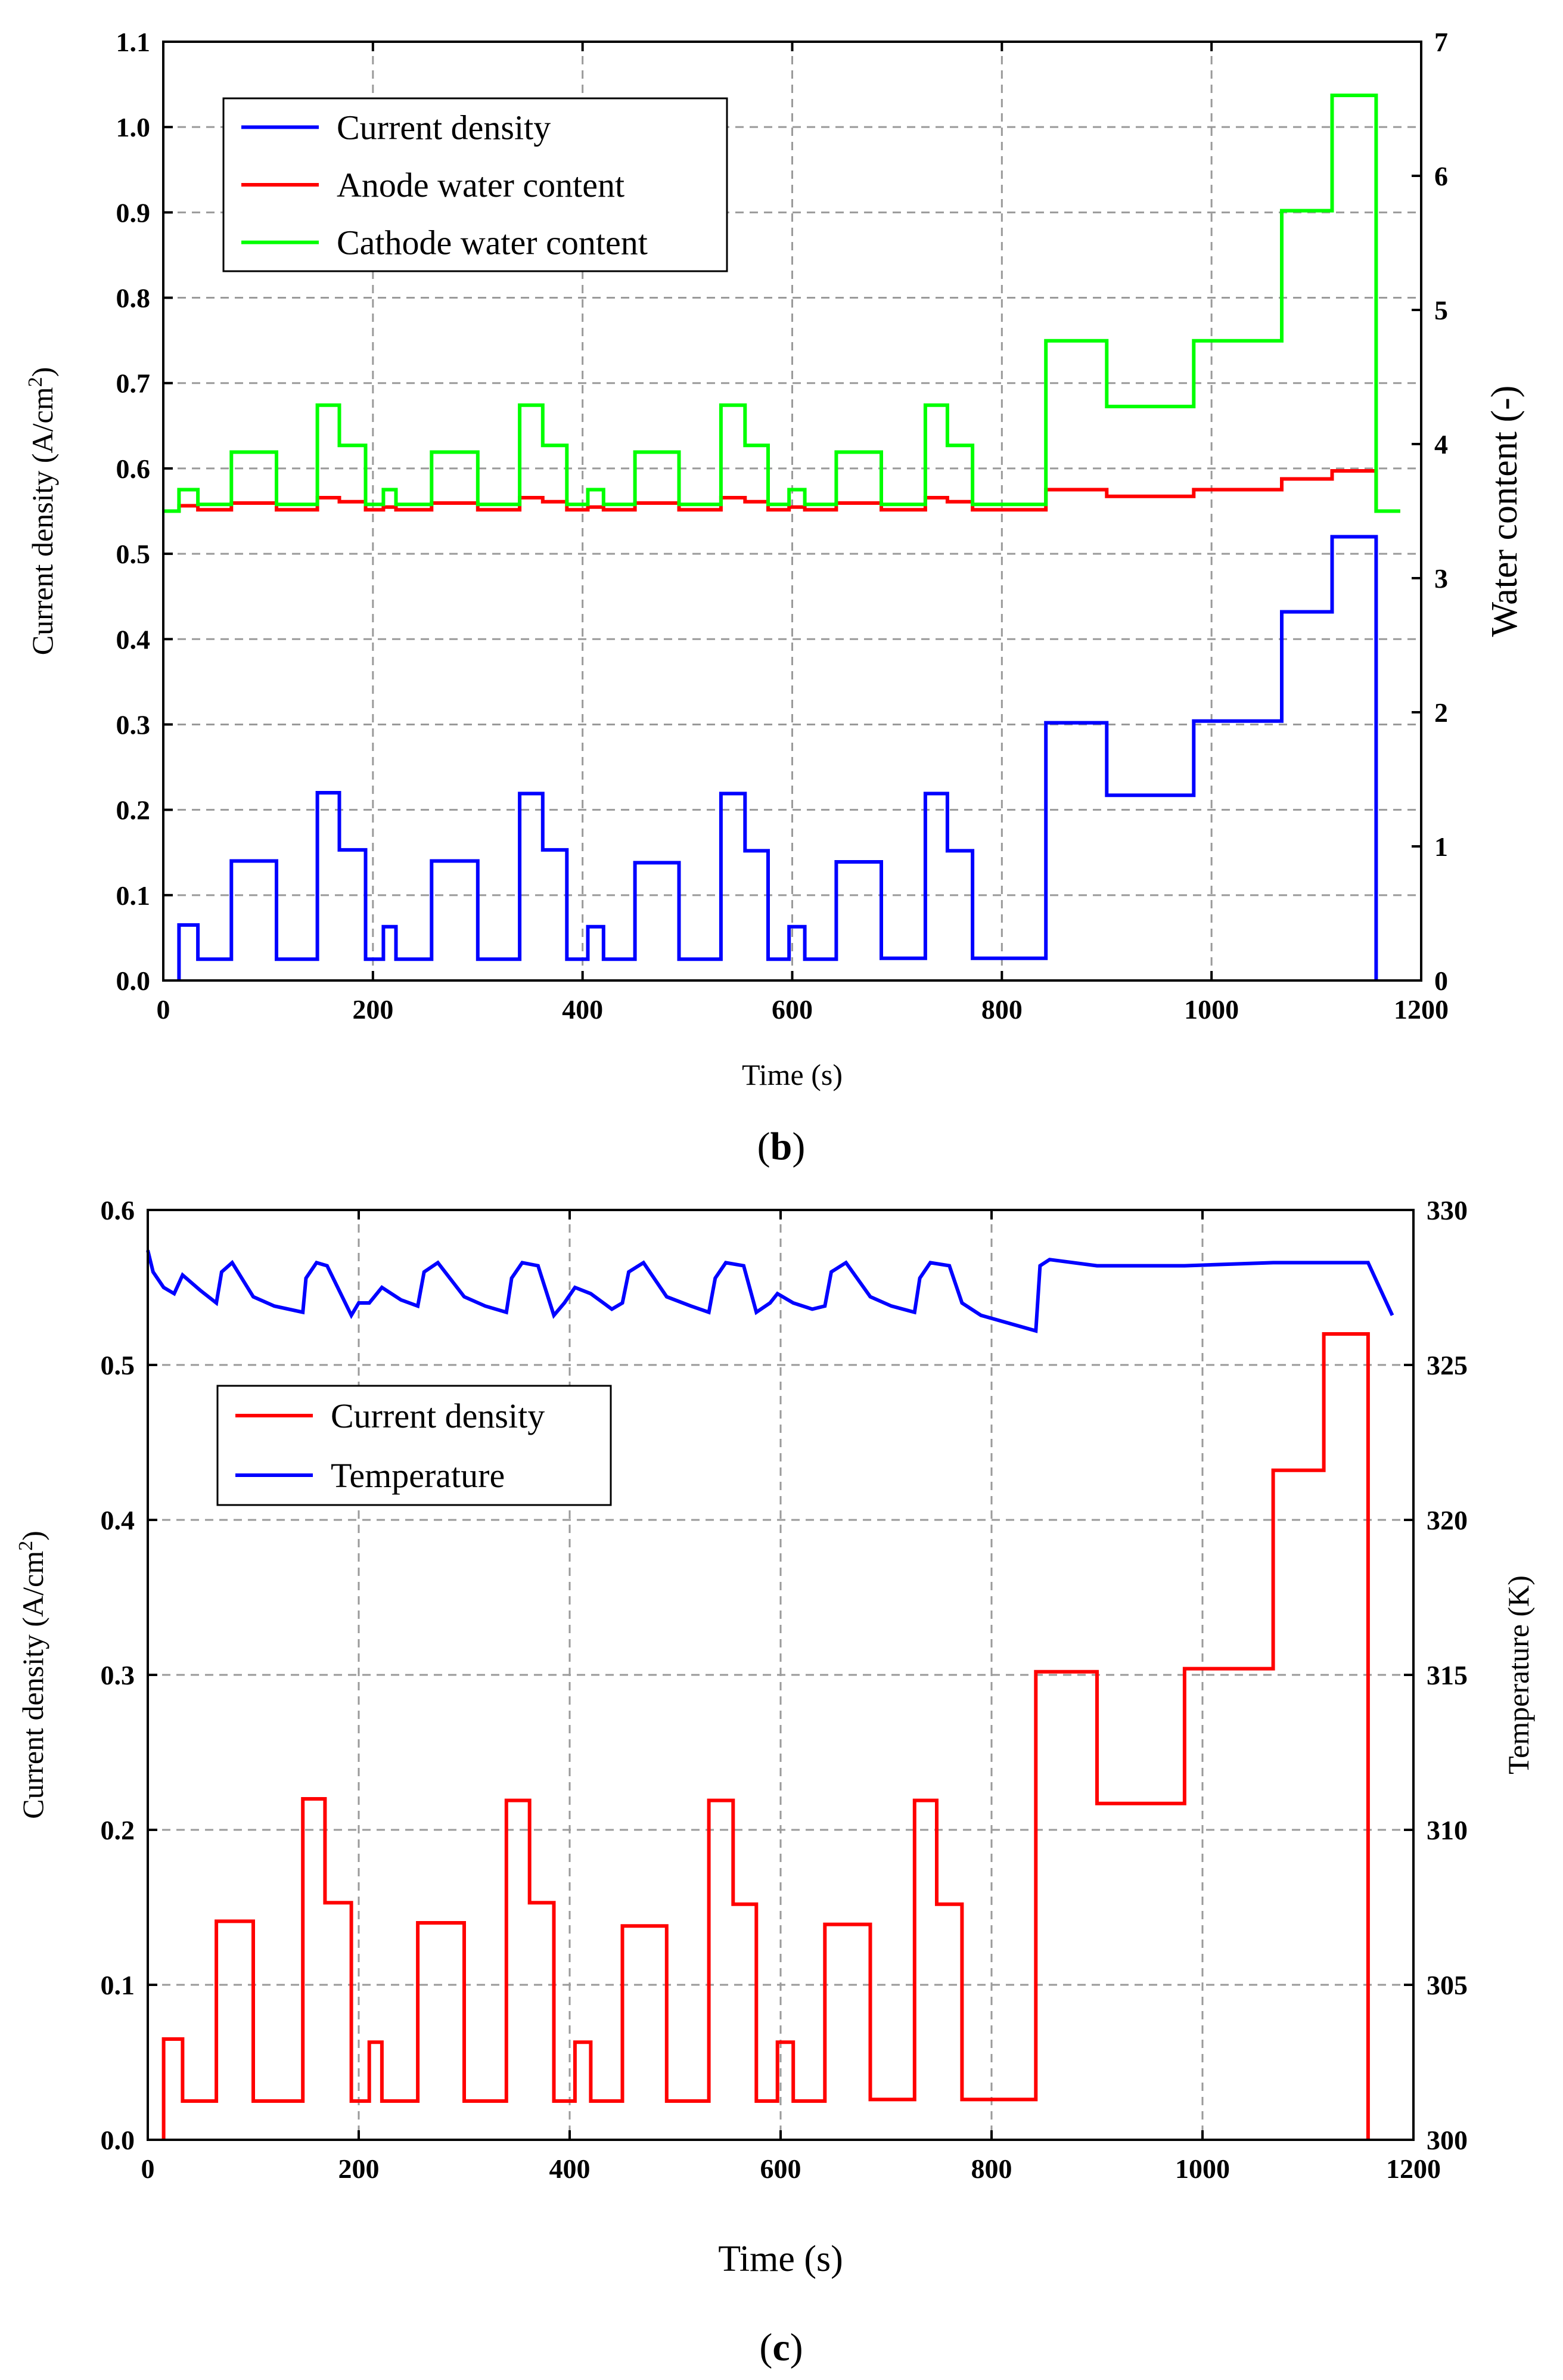  I want to click on y2-tick-label: 3, so click(1441, 578).